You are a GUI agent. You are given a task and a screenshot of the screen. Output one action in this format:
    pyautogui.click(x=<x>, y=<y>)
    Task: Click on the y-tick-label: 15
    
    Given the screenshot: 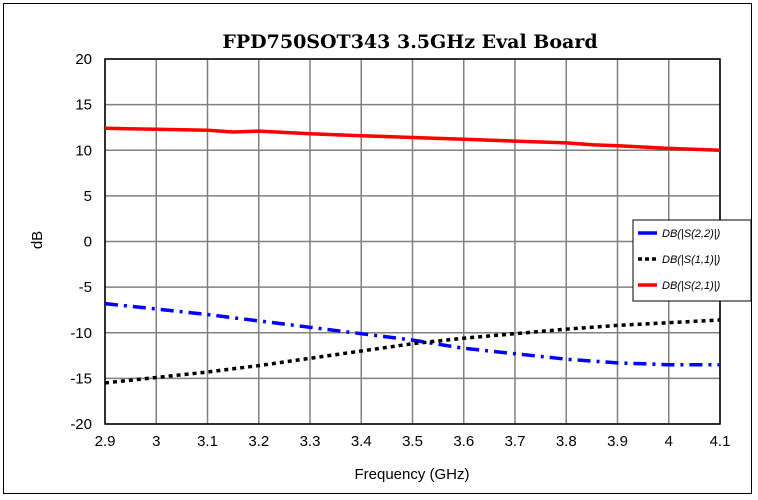 What is the action you would take?
    pyautogui.click(x=83, y=105)
    